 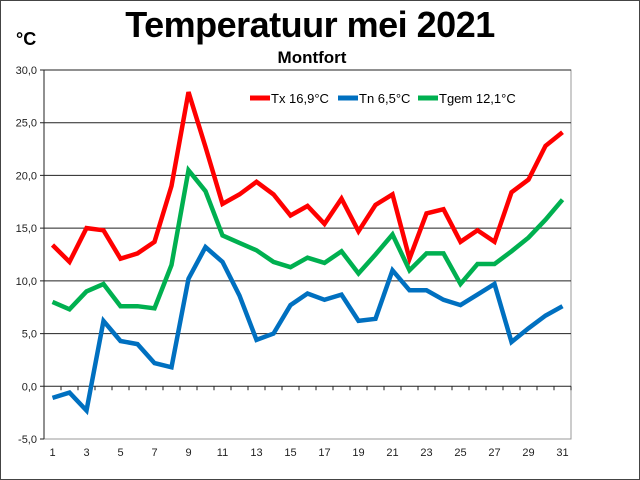 I want to click on legend-label: Tx 16,9°C, so click(x=300, y=98).